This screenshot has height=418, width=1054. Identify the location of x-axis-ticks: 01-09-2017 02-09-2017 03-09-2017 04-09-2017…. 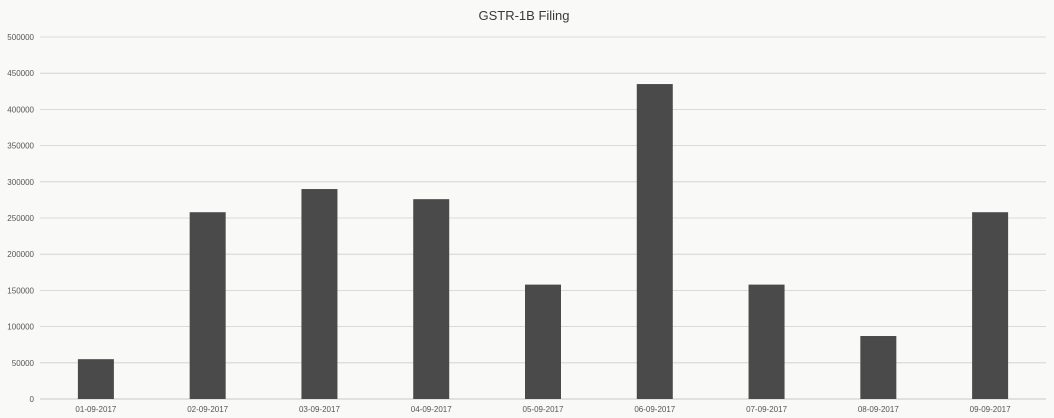
(543, 409).